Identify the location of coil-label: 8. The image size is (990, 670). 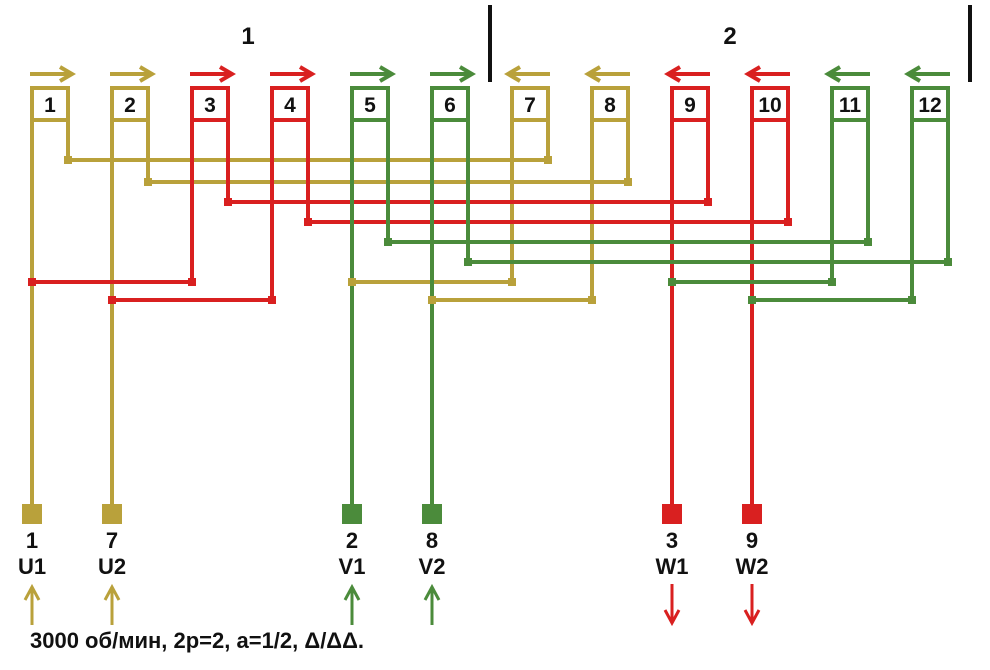
(610, 105).